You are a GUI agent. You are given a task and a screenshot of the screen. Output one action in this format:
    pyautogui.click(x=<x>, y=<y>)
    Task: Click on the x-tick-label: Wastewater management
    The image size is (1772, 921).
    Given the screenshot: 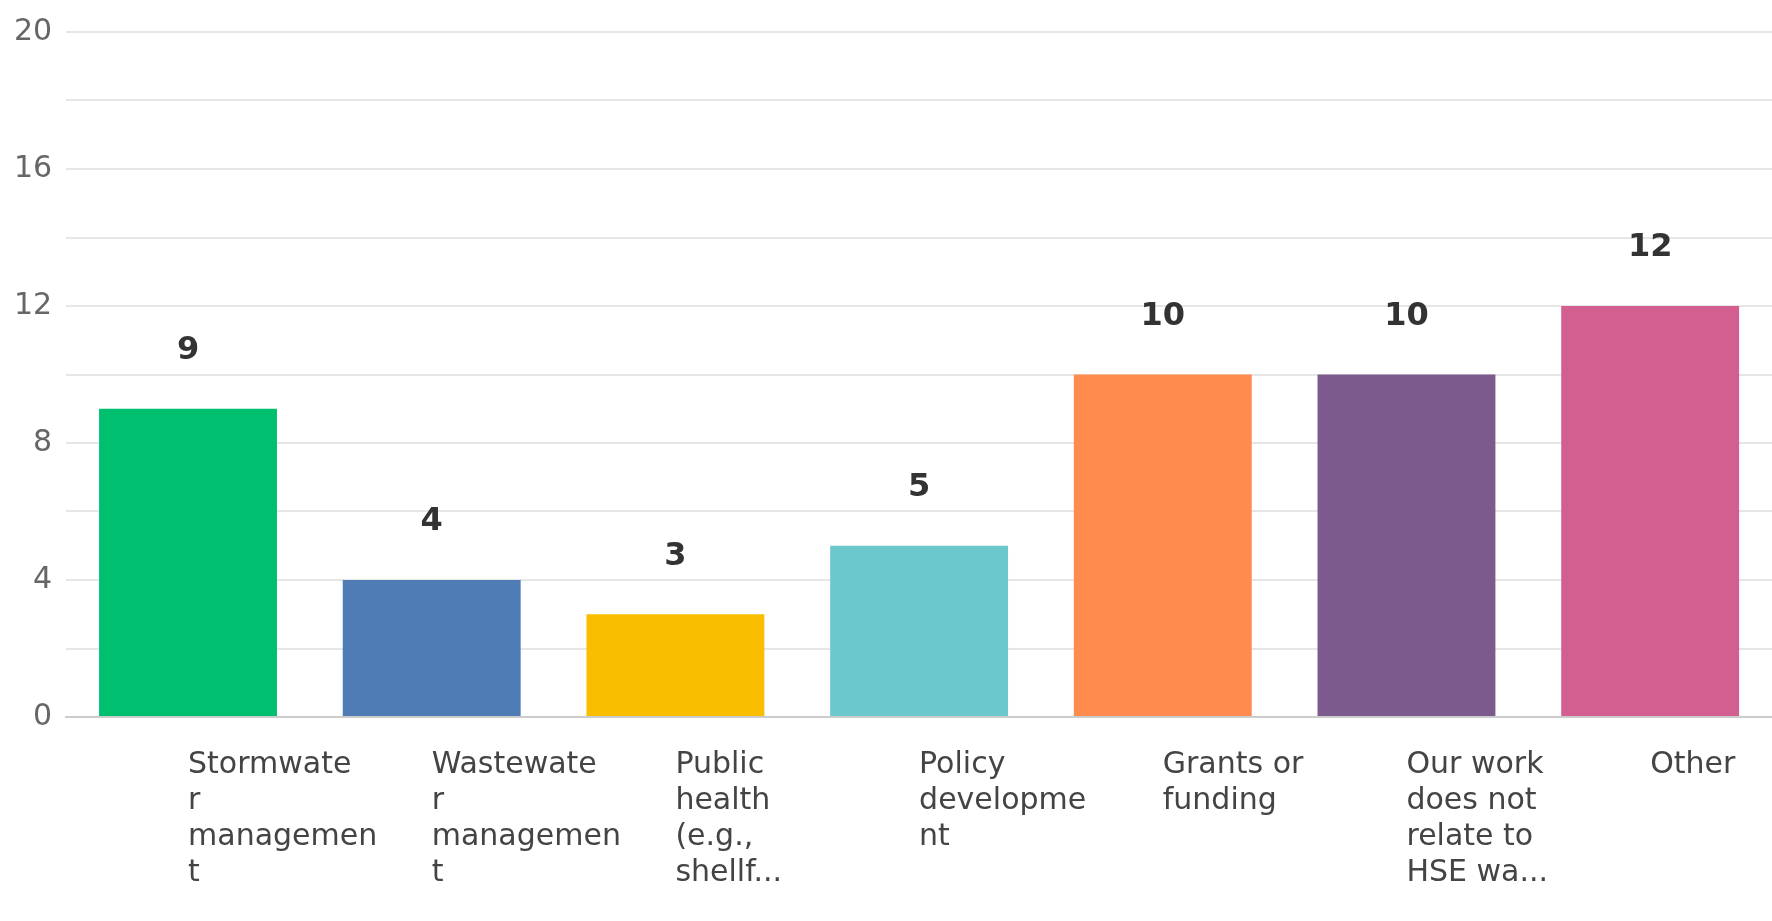 What is the action you would take?
    pyautogui.click(x=526, y=816)
    